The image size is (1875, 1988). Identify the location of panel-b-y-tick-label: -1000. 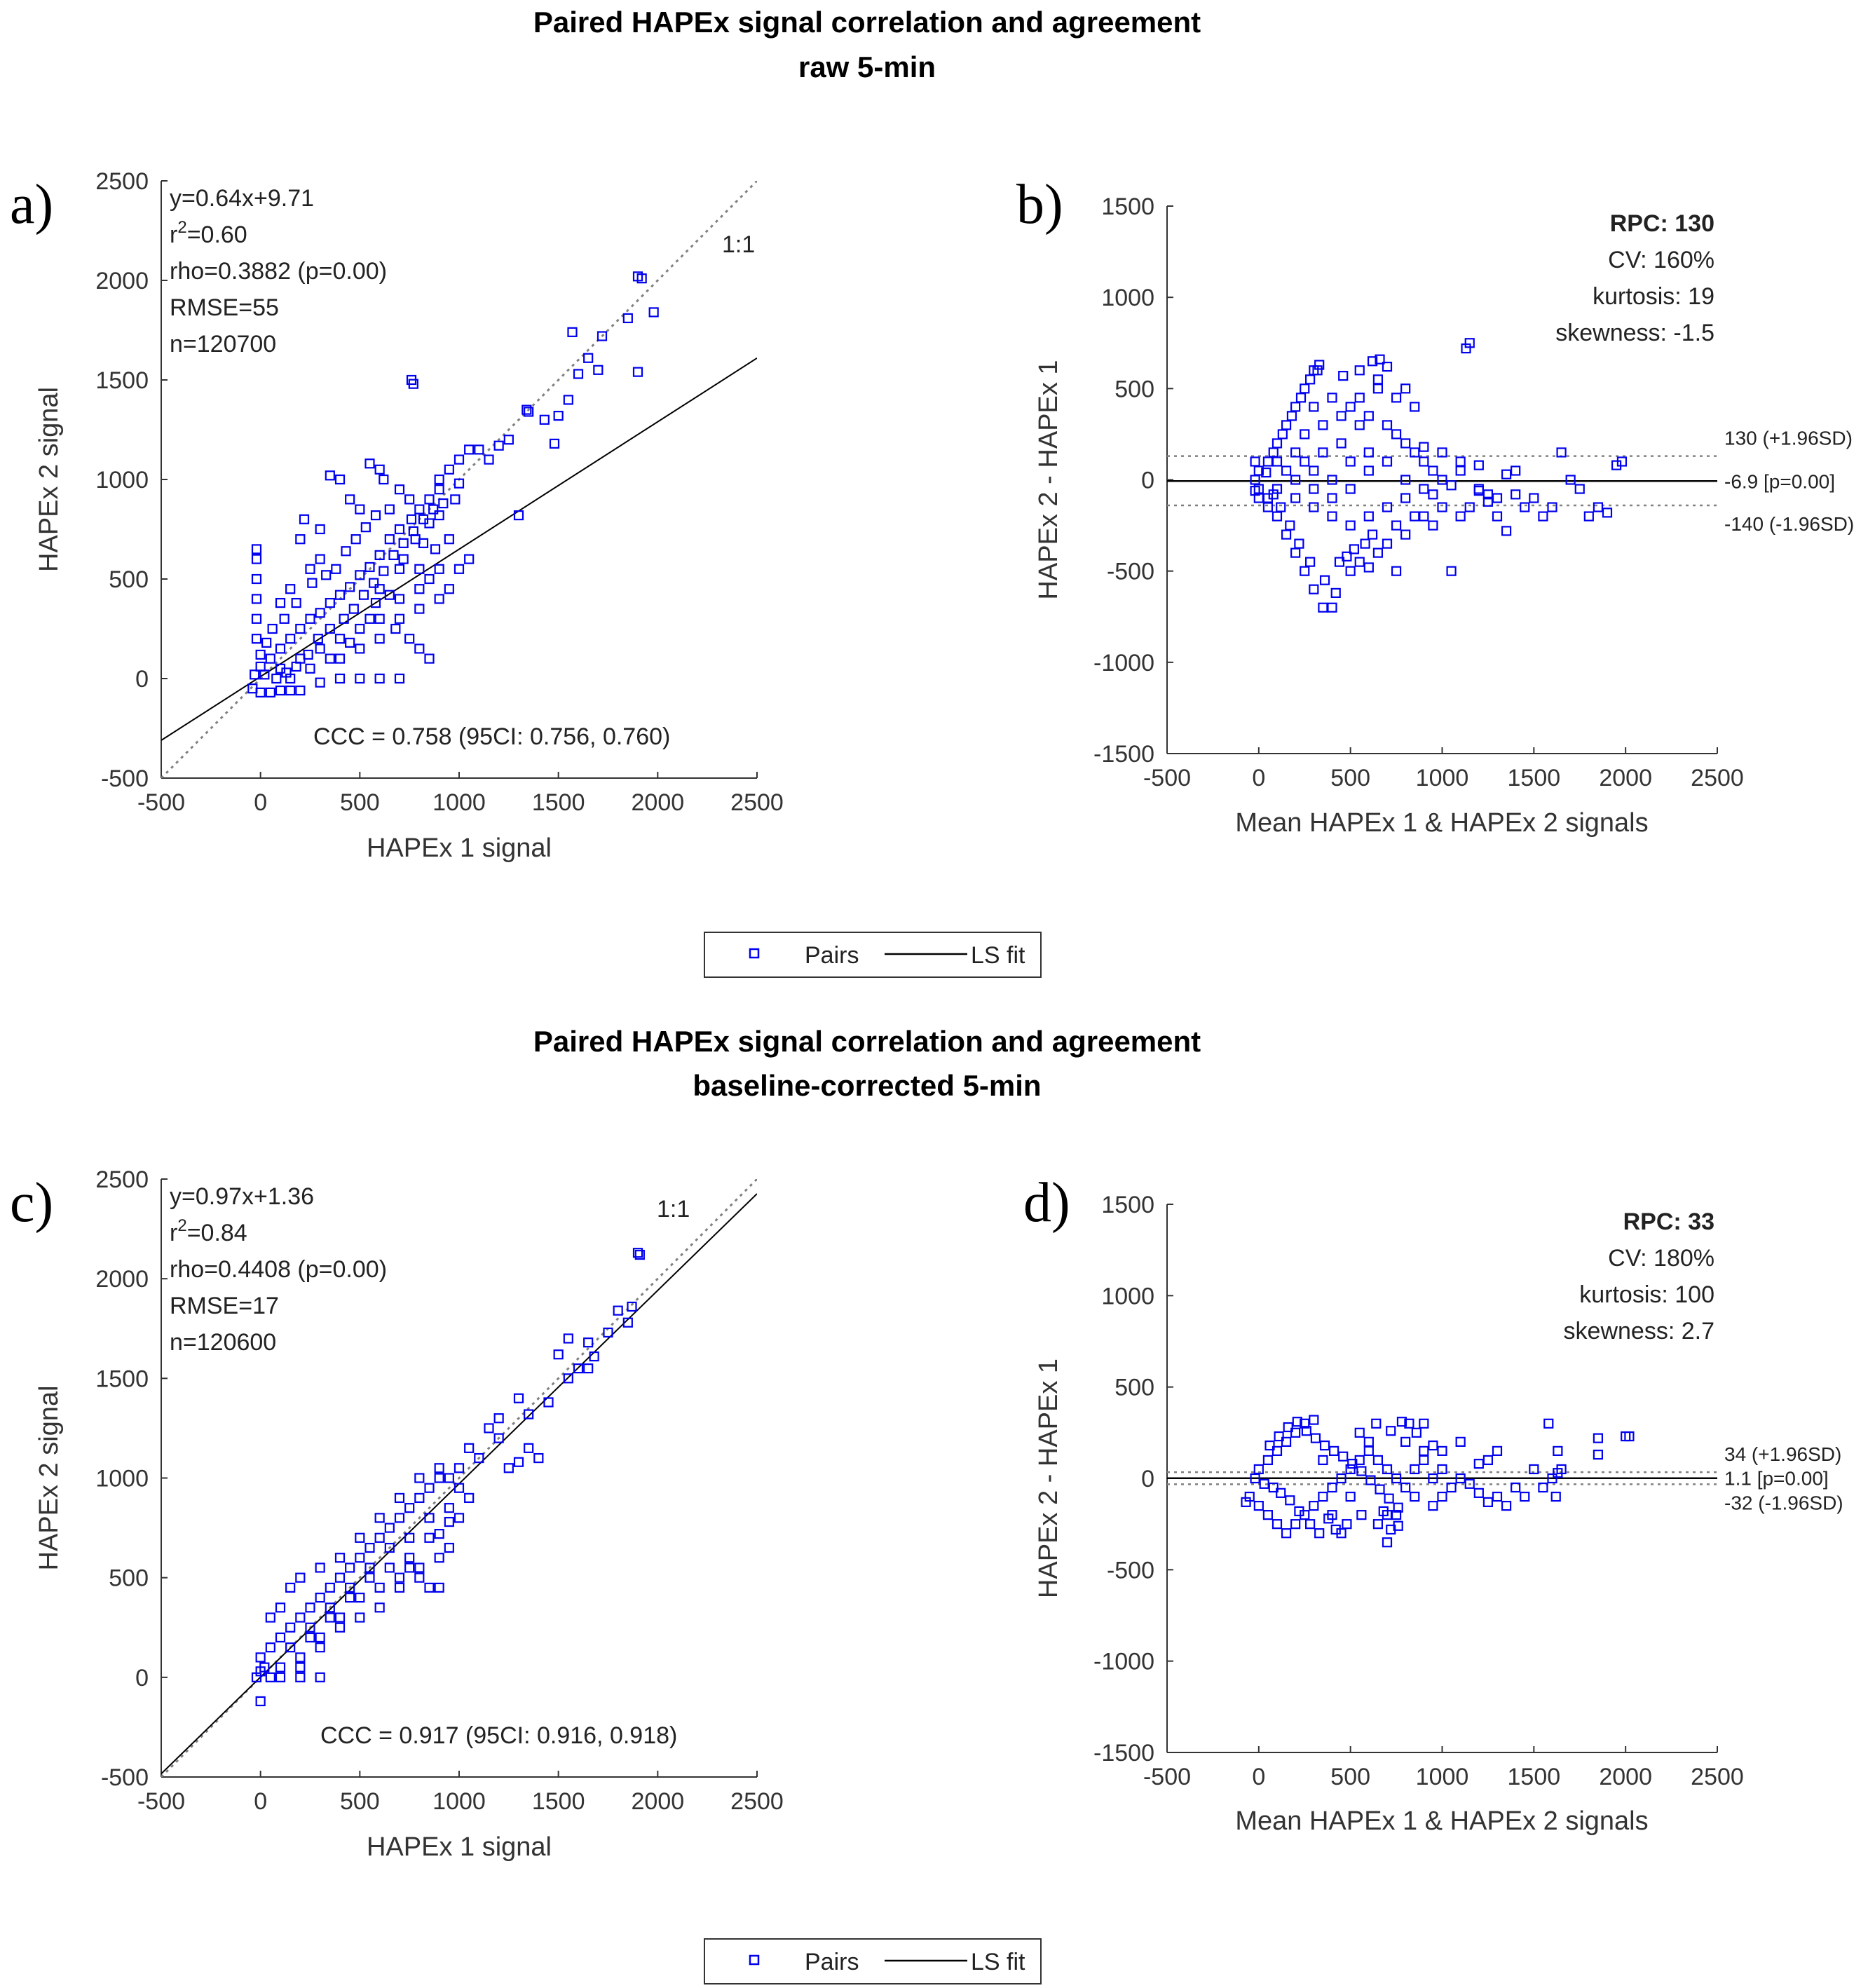
(1123, 663).